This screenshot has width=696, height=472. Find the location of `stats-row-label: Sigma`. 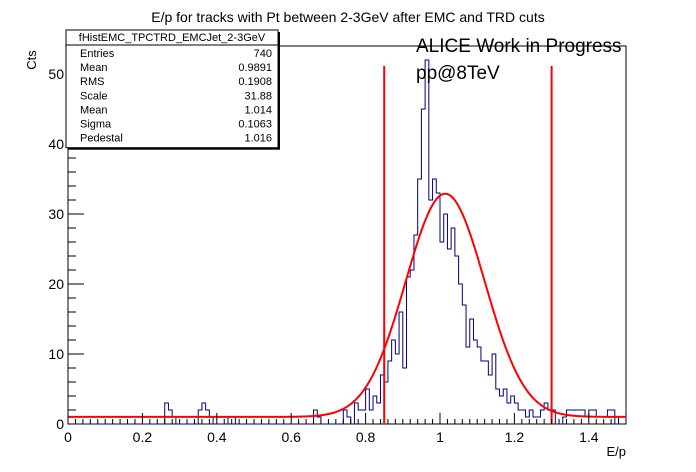

stats-row-label: Sigma is located at coordinates (96, 125).